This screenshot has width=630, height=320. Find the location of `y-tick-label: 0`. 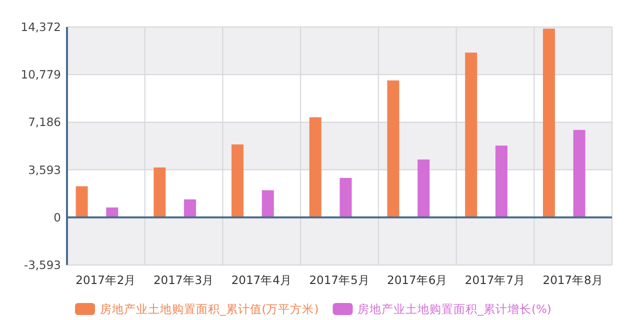

y-tick-label: 0 is located at coordinates (57, 217).